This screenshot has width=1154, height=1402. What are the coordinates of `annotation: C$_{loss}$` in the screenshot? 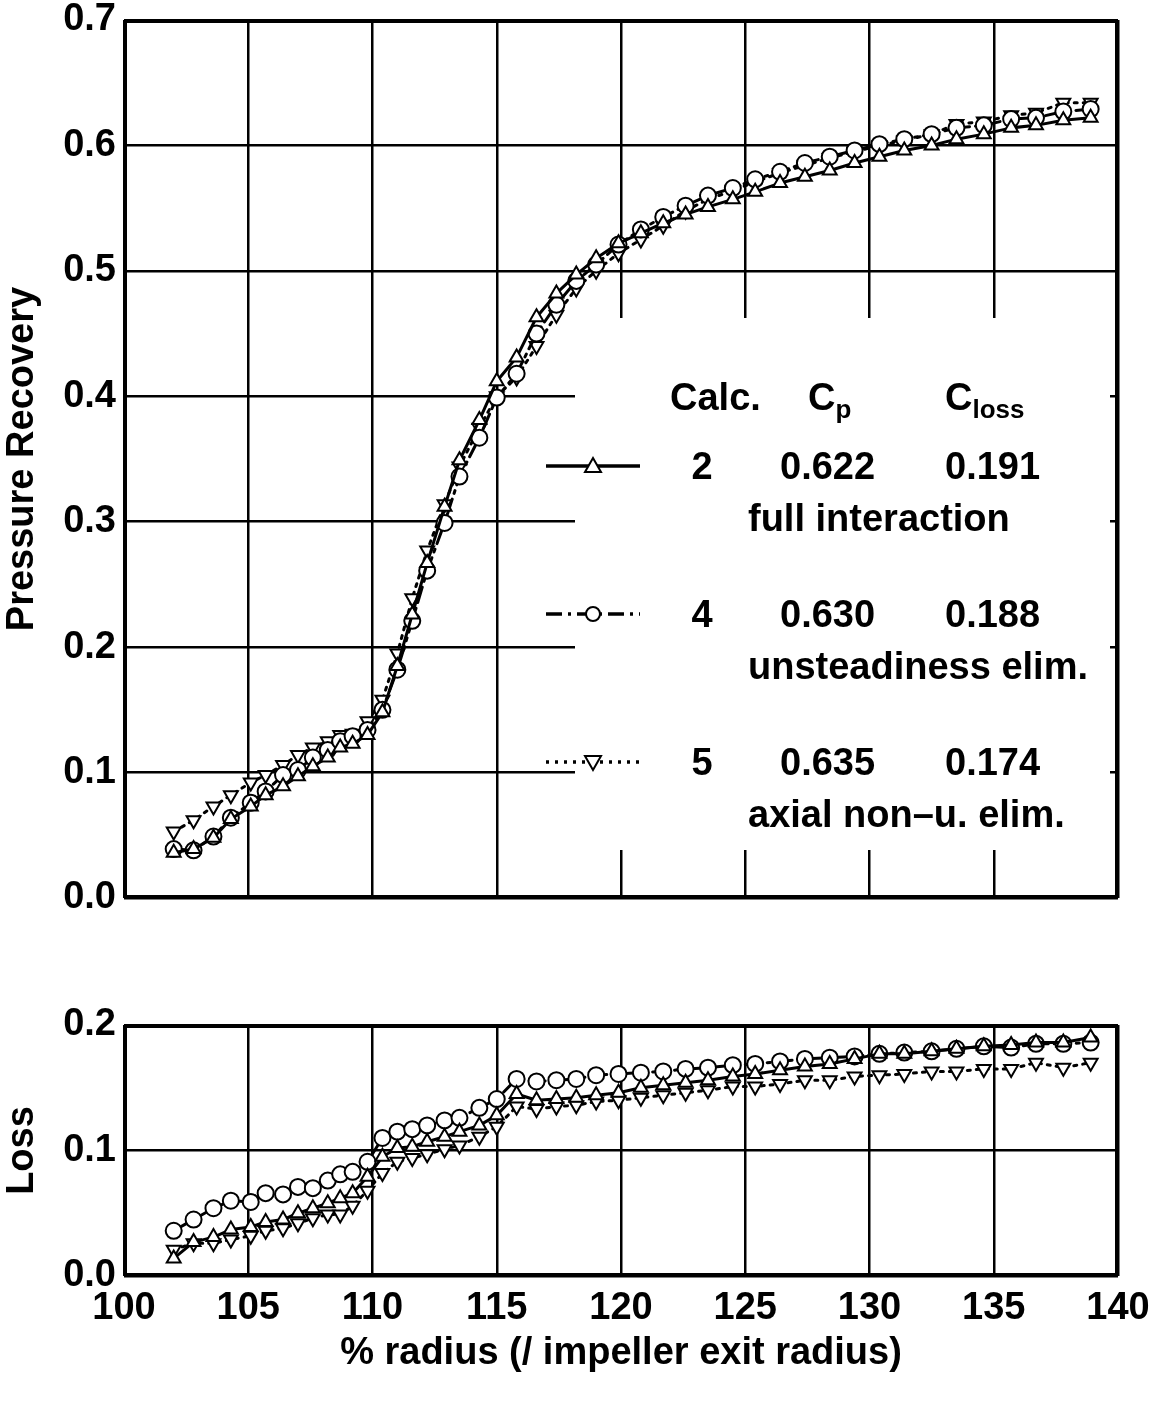 It's located at (985, 399).